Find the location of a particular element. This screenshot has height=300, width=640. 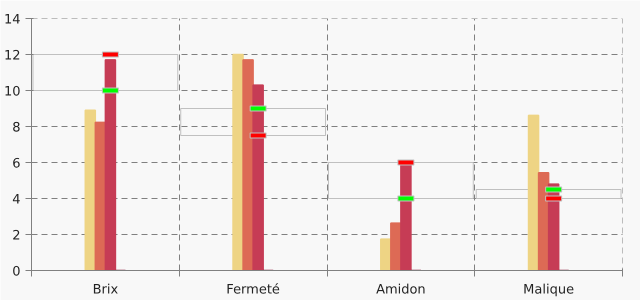

y-tick-label: 0 is located at coordinates (16, 272).